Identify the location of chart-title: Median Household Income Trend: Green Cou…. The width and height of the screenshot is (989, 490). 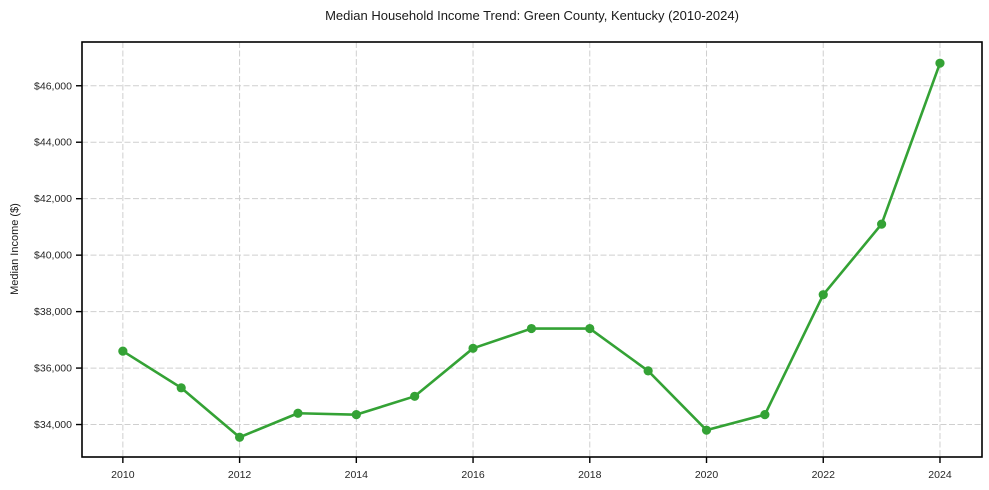
(532, 15).